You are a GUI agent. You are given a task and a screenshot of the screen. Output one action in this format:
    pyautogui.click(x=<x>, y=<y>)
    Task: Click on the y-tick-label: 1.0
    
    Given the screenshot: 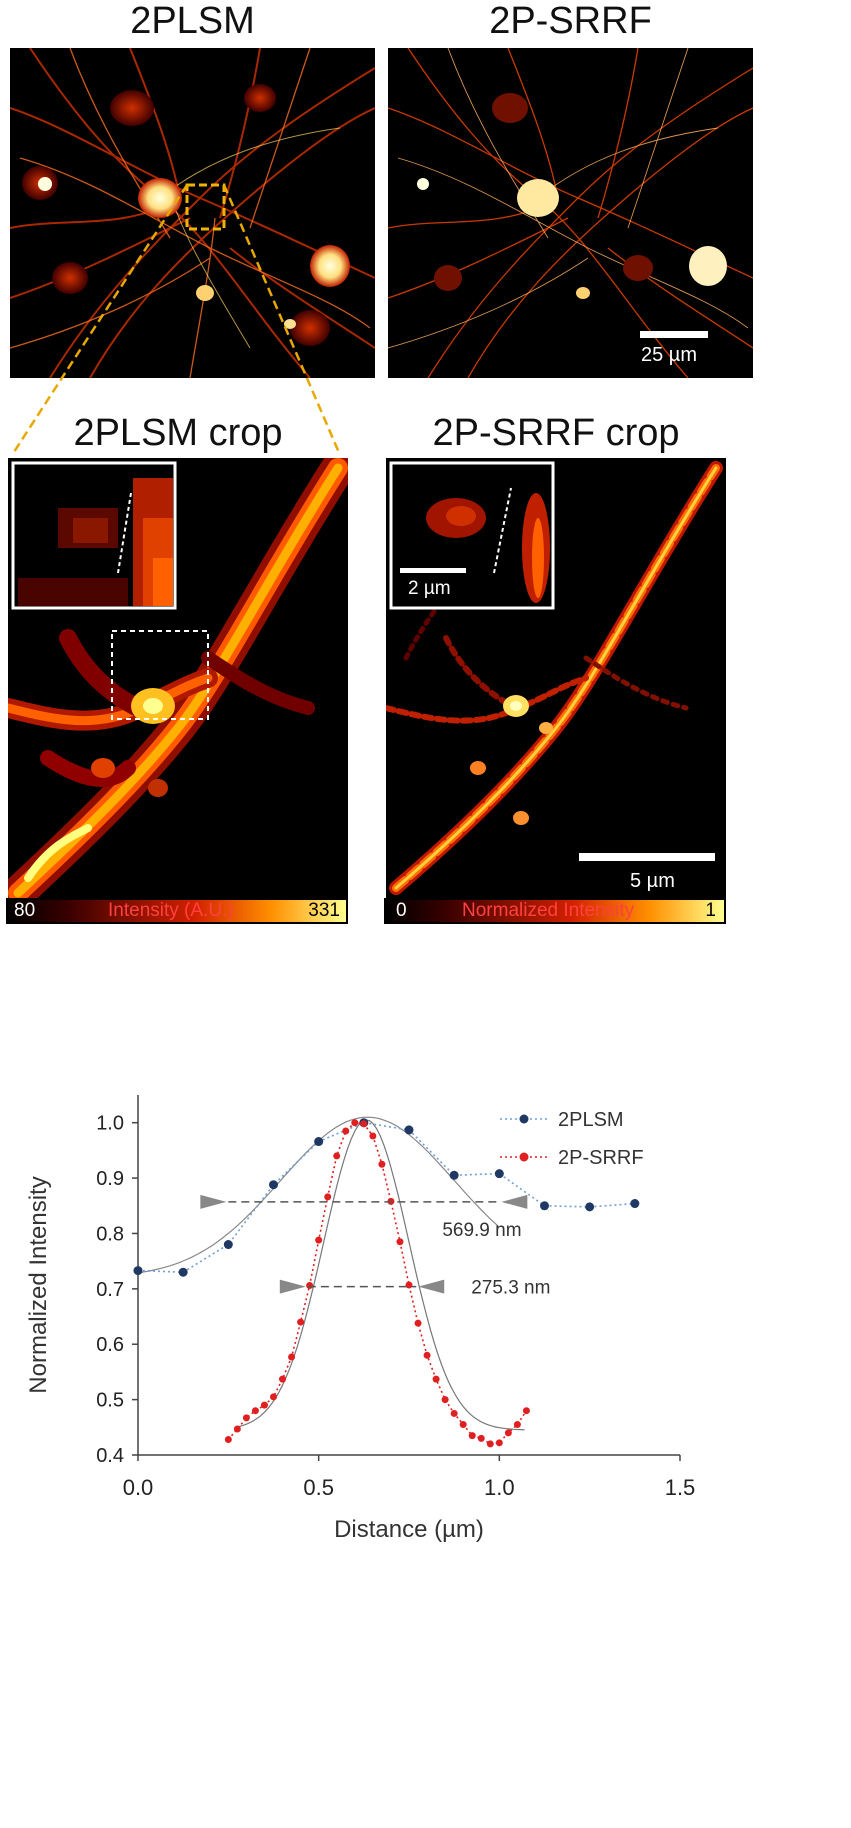 What is the action you would take?
    pyautogui.click(x=110, y=1124)
    